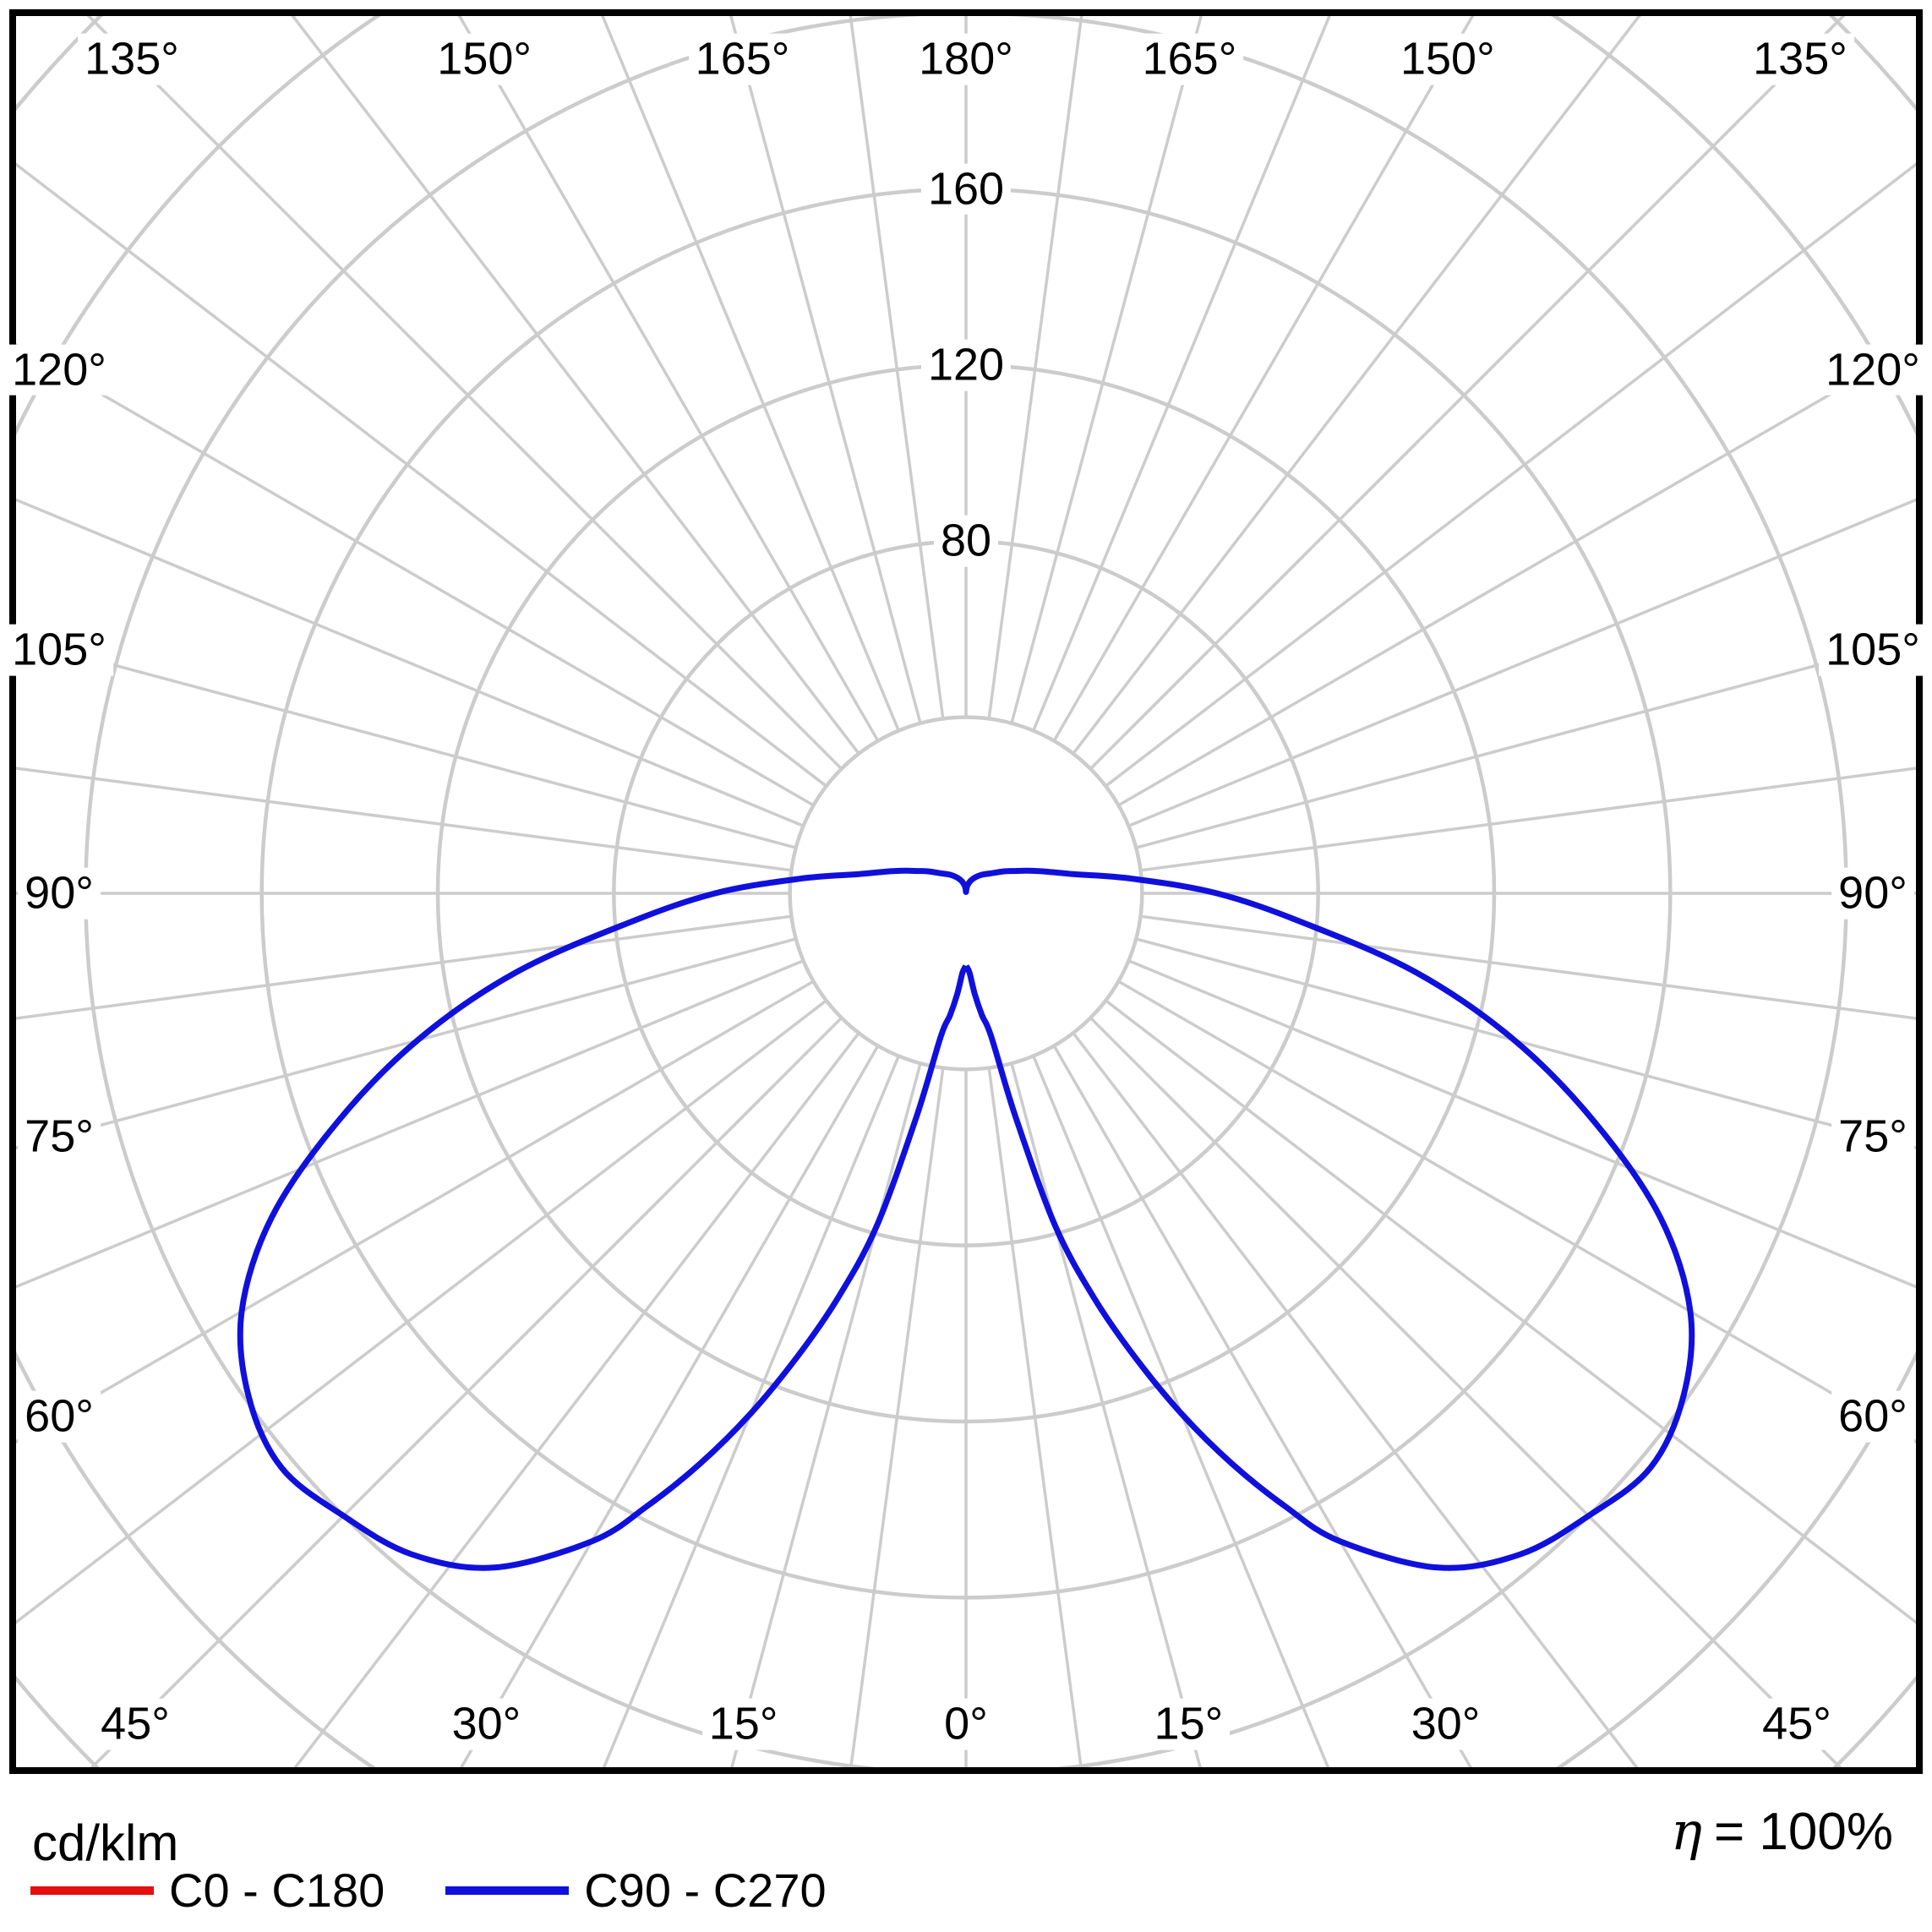  I want to click on eta-symbol: η, so click(1686, 1831).